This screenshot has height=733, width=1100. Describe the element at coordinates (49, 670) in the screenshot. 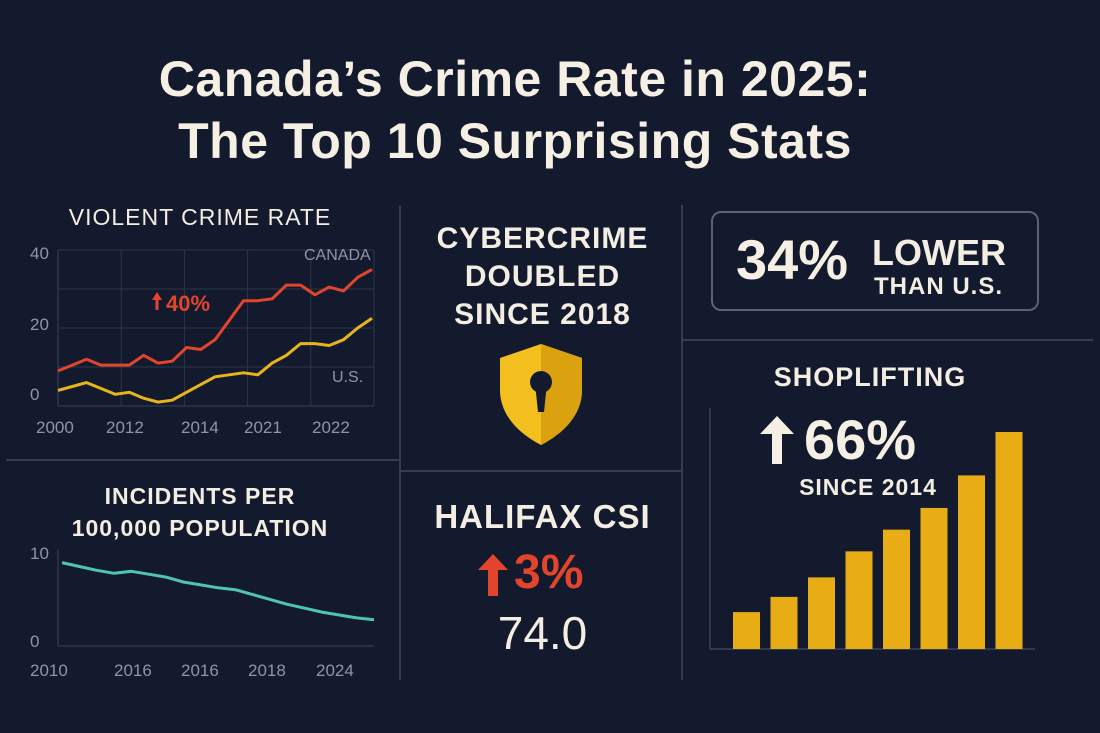

I see `x-tick-label: 2010` at that location.